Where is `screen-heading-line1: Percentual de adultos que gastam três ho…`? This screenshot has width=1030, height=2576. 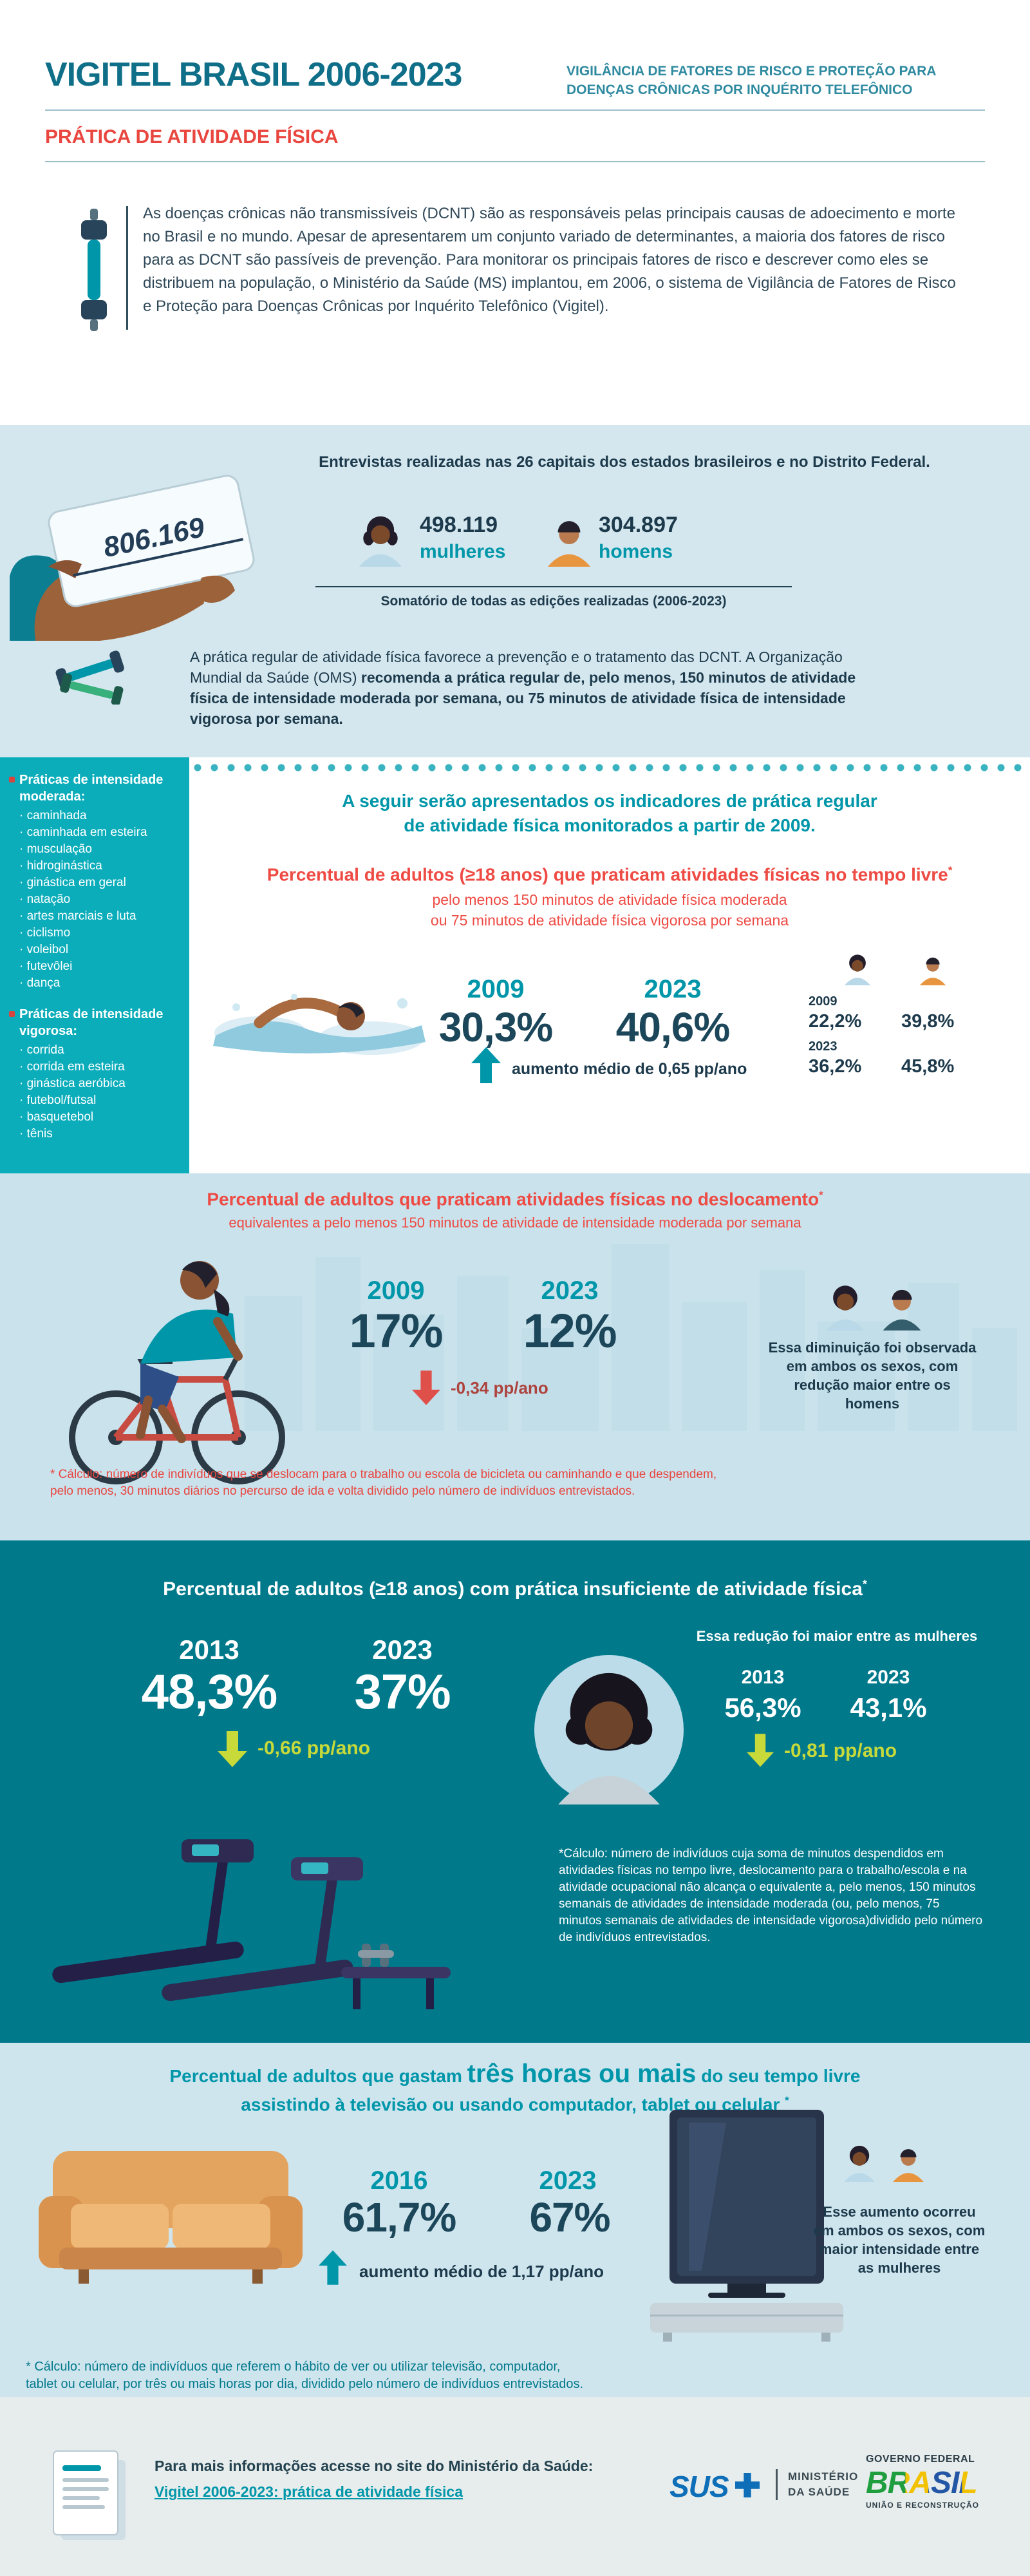
screen-heading-line1: Percentual de adultos que gastam três ho… is located at coordinates (515, 2074).